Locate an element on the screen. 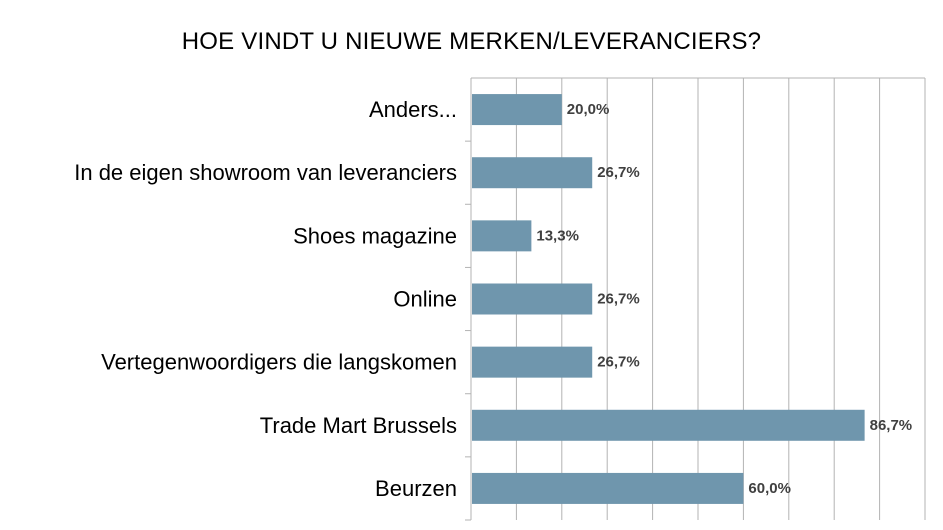  category-label: Vertegenwoordigers die langskomen is located at coordinates (279, 362).